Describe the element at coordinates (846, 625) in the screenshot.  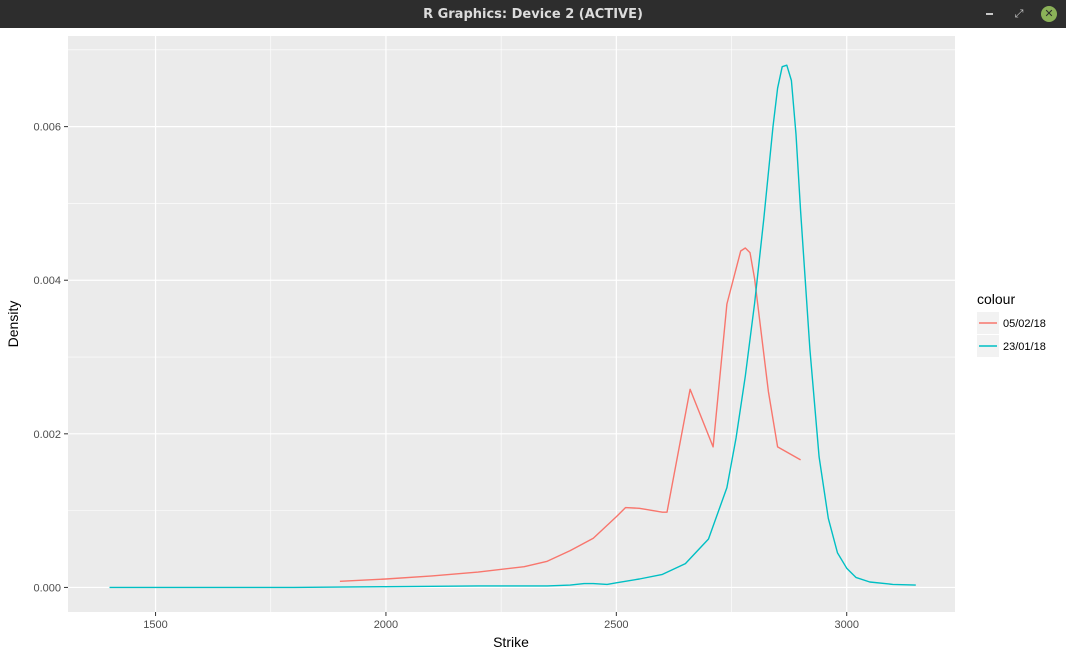
I see `x-tick-label: 3000` at that location.